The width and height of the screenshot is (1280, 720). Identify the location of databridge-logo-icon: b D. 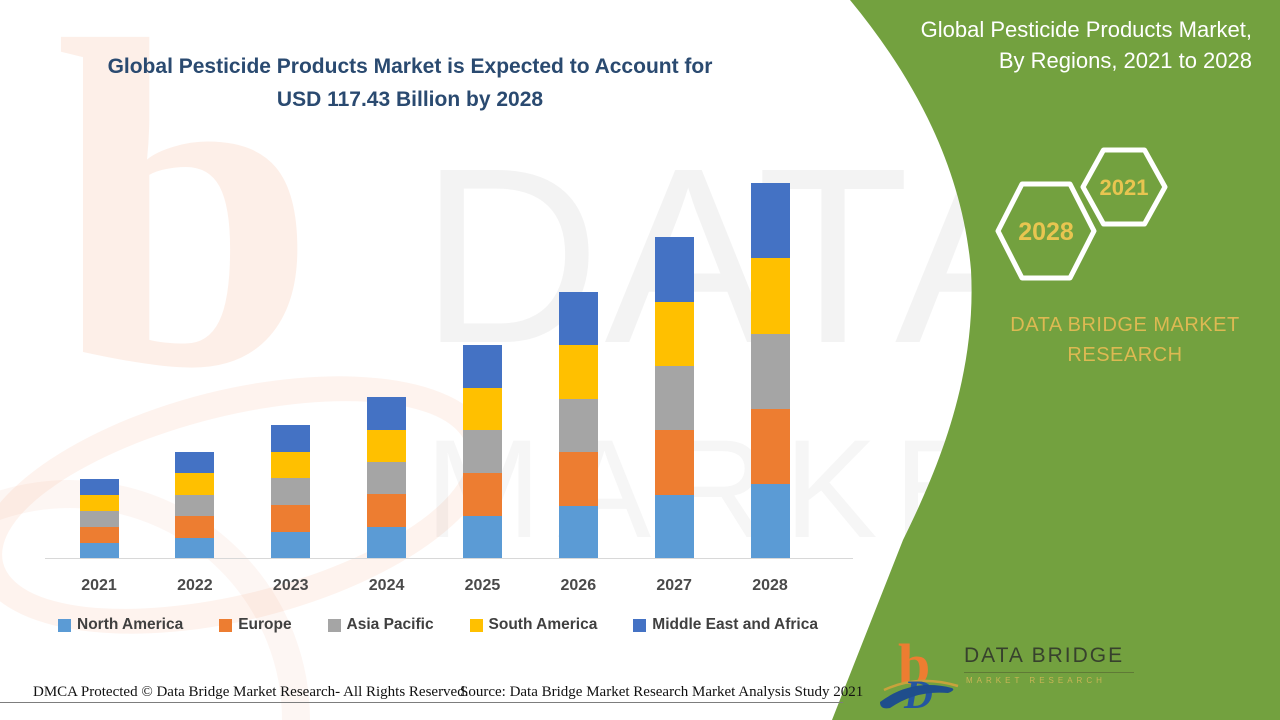
(919, 671).